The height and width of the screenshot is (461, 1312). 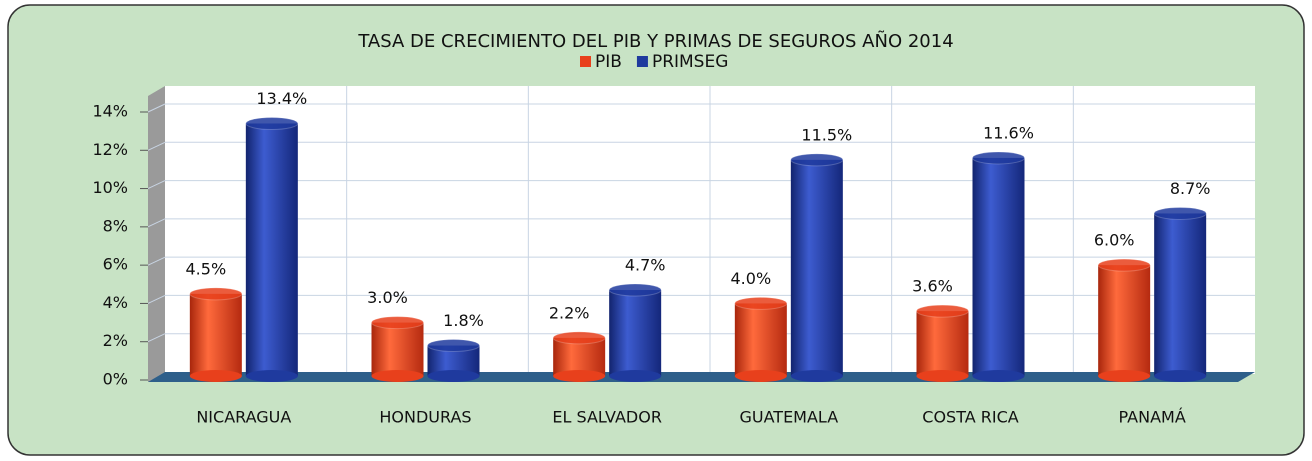 I want to click on value-label: 4.0%, so click(x=751, y=278).